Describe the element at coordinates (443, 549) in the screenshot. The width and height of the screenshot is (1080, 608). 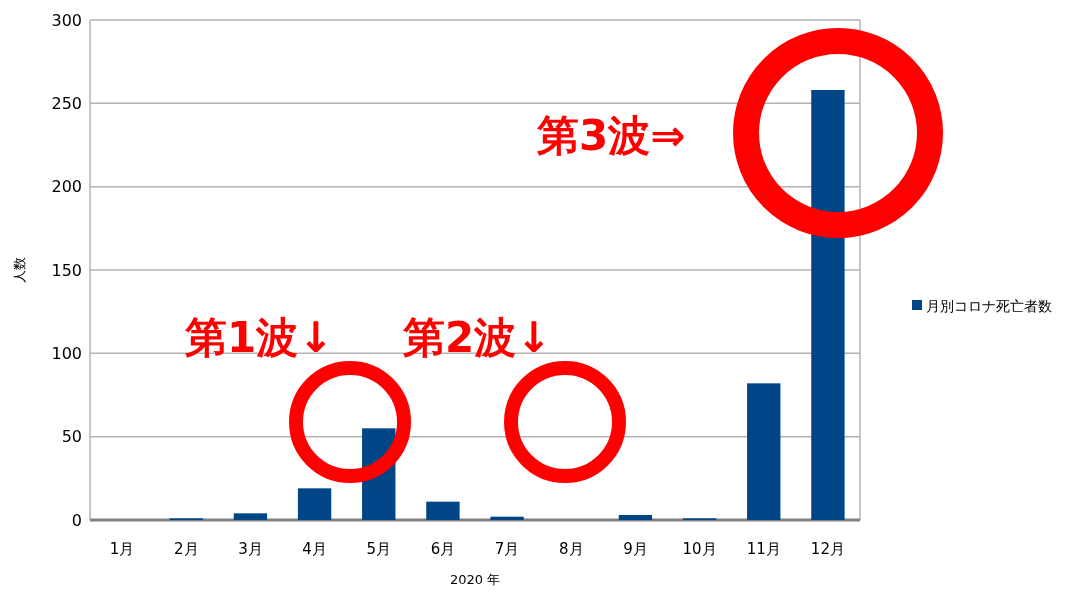
I see `x-tick-label: 6月` at that location.